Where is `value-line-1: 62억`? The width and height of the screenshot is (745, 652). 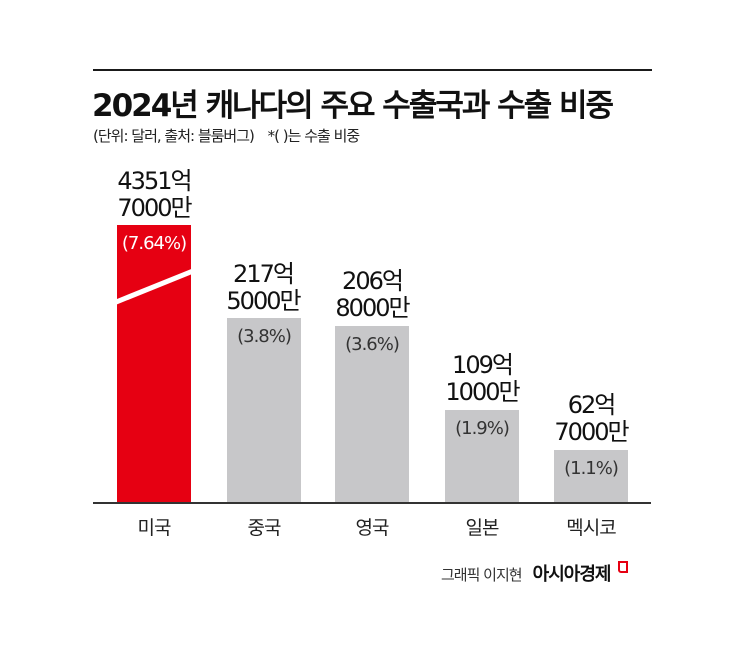
value-line-1: 62억 is located at coordinates (592, 405).